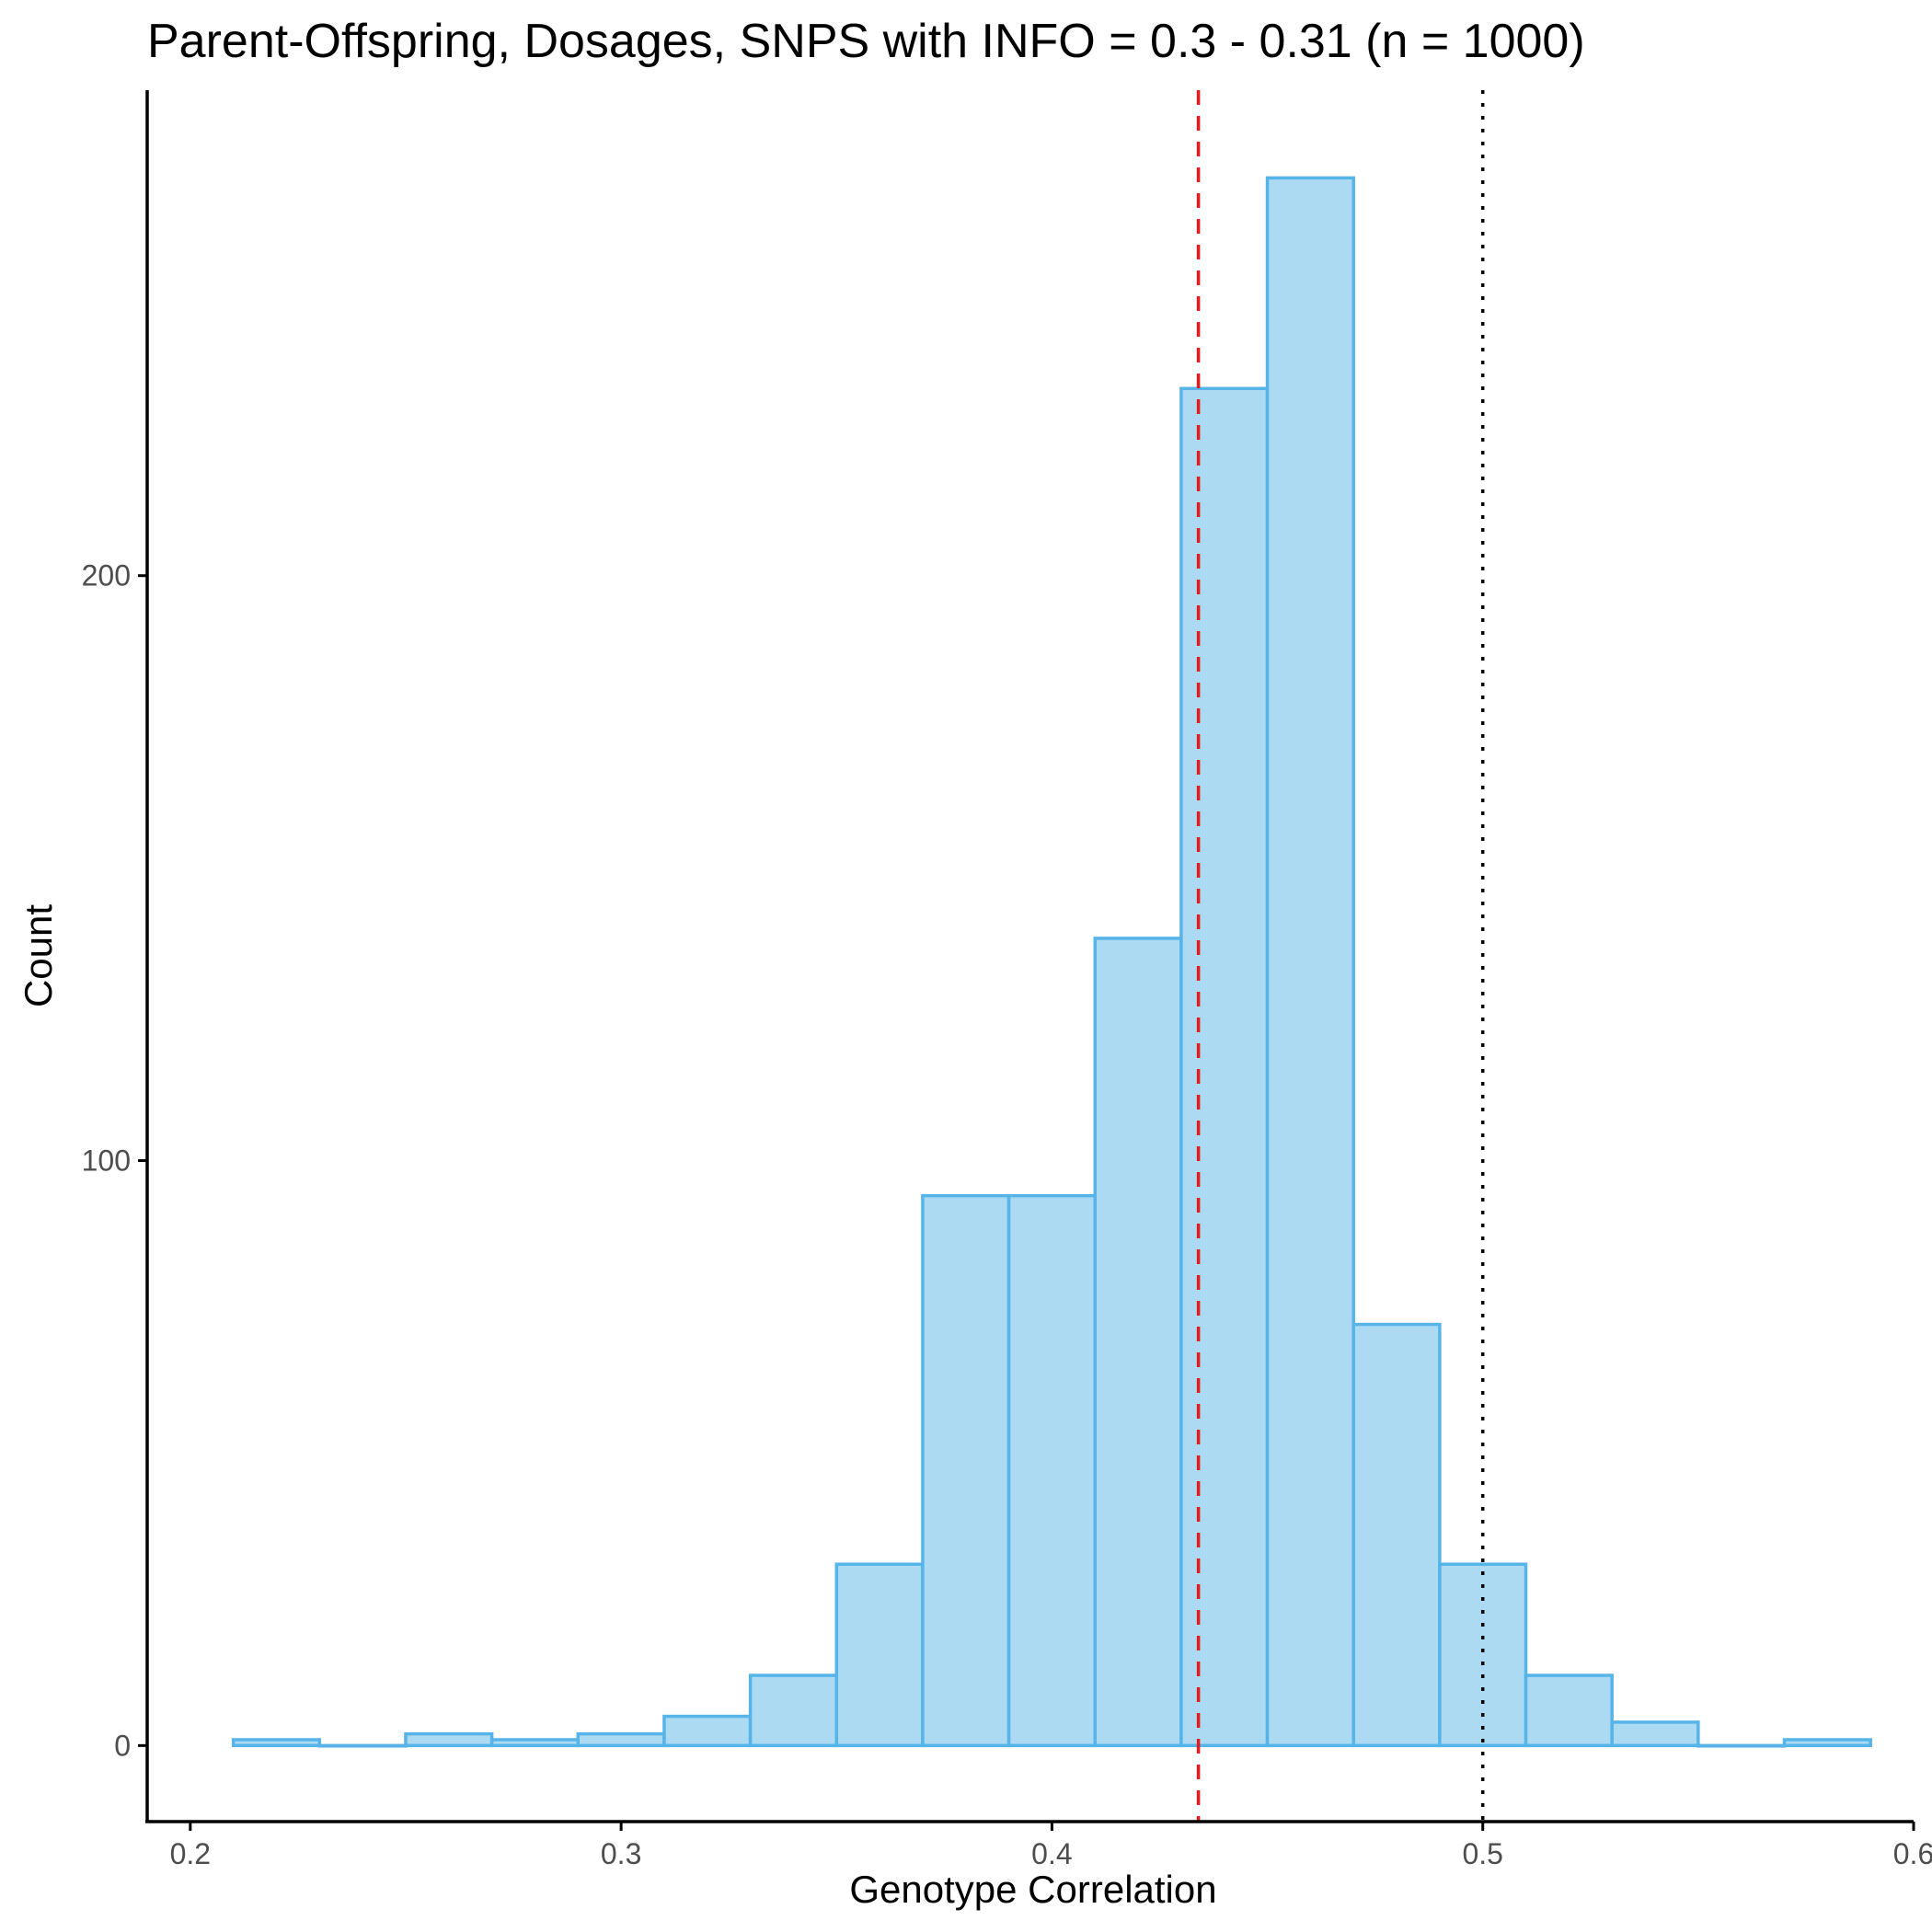  What do you see at coordinates (38, 955) in the screenshot?
I see `y-axis-title: Count` at bounding box center [38, 955].